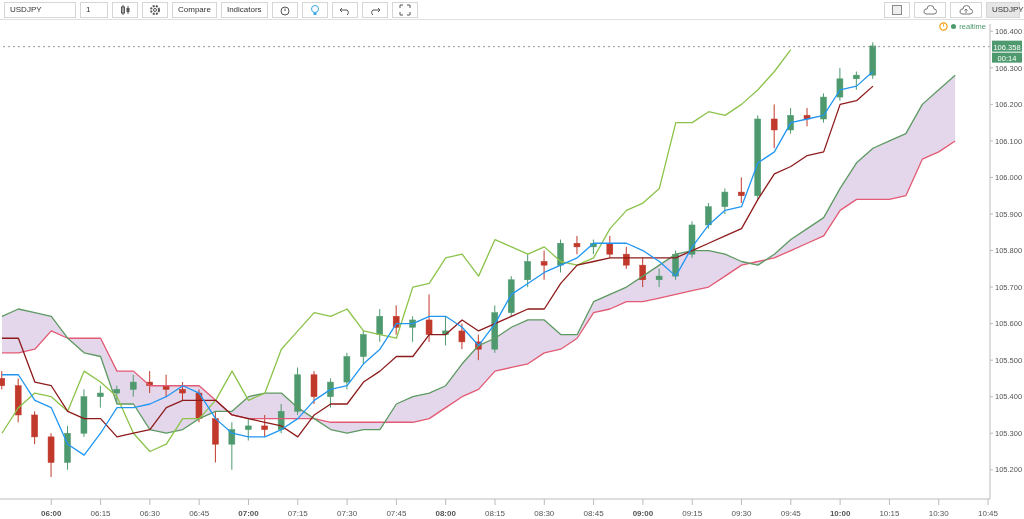 The width and height of the screenshot is (1024, 519). I want to click on x-tick-label: 10:45, so click(988, 513).